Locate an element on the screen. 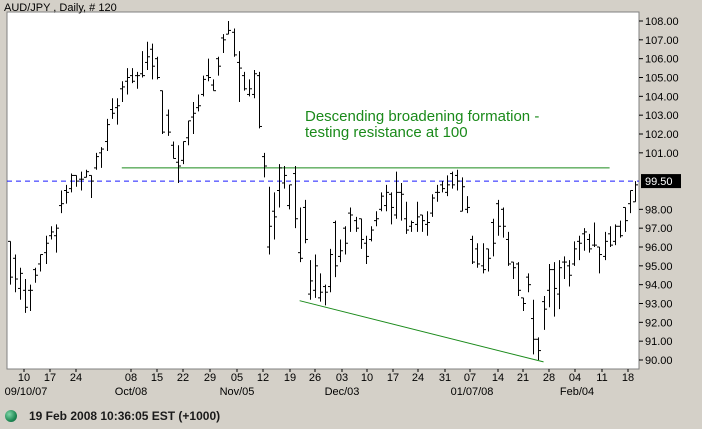 Image resolution: width=702 pixels, height=429 pixels. x-day-label: 10 is located at coordinates (24, 378).